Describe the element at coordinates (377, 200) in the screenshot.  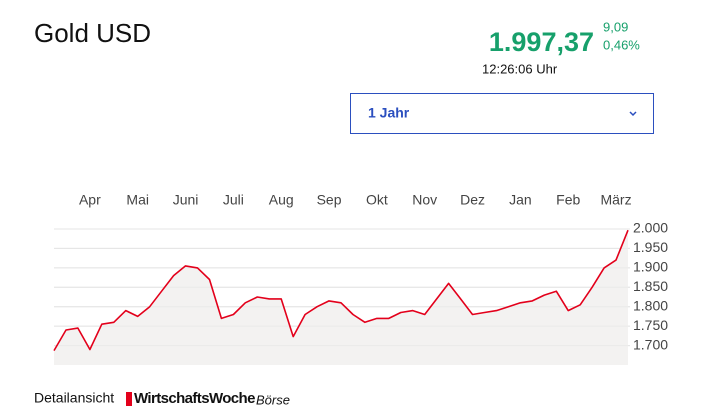
I see `x-tick-label: Okt` at that location.